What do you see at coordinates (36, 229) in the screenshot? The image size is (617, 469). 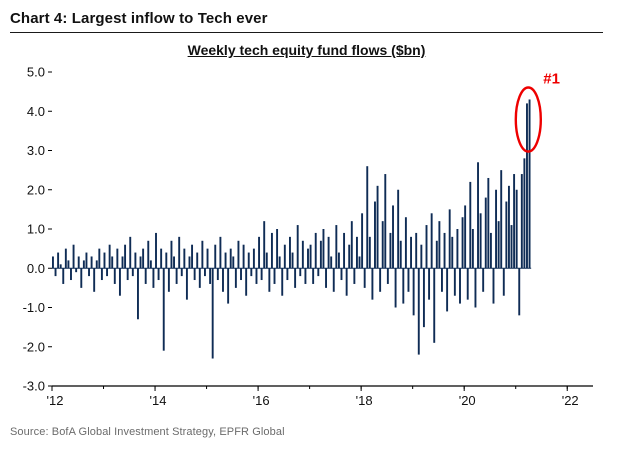 I see `svg-text: 1.0` at bounding box center [36, 229].